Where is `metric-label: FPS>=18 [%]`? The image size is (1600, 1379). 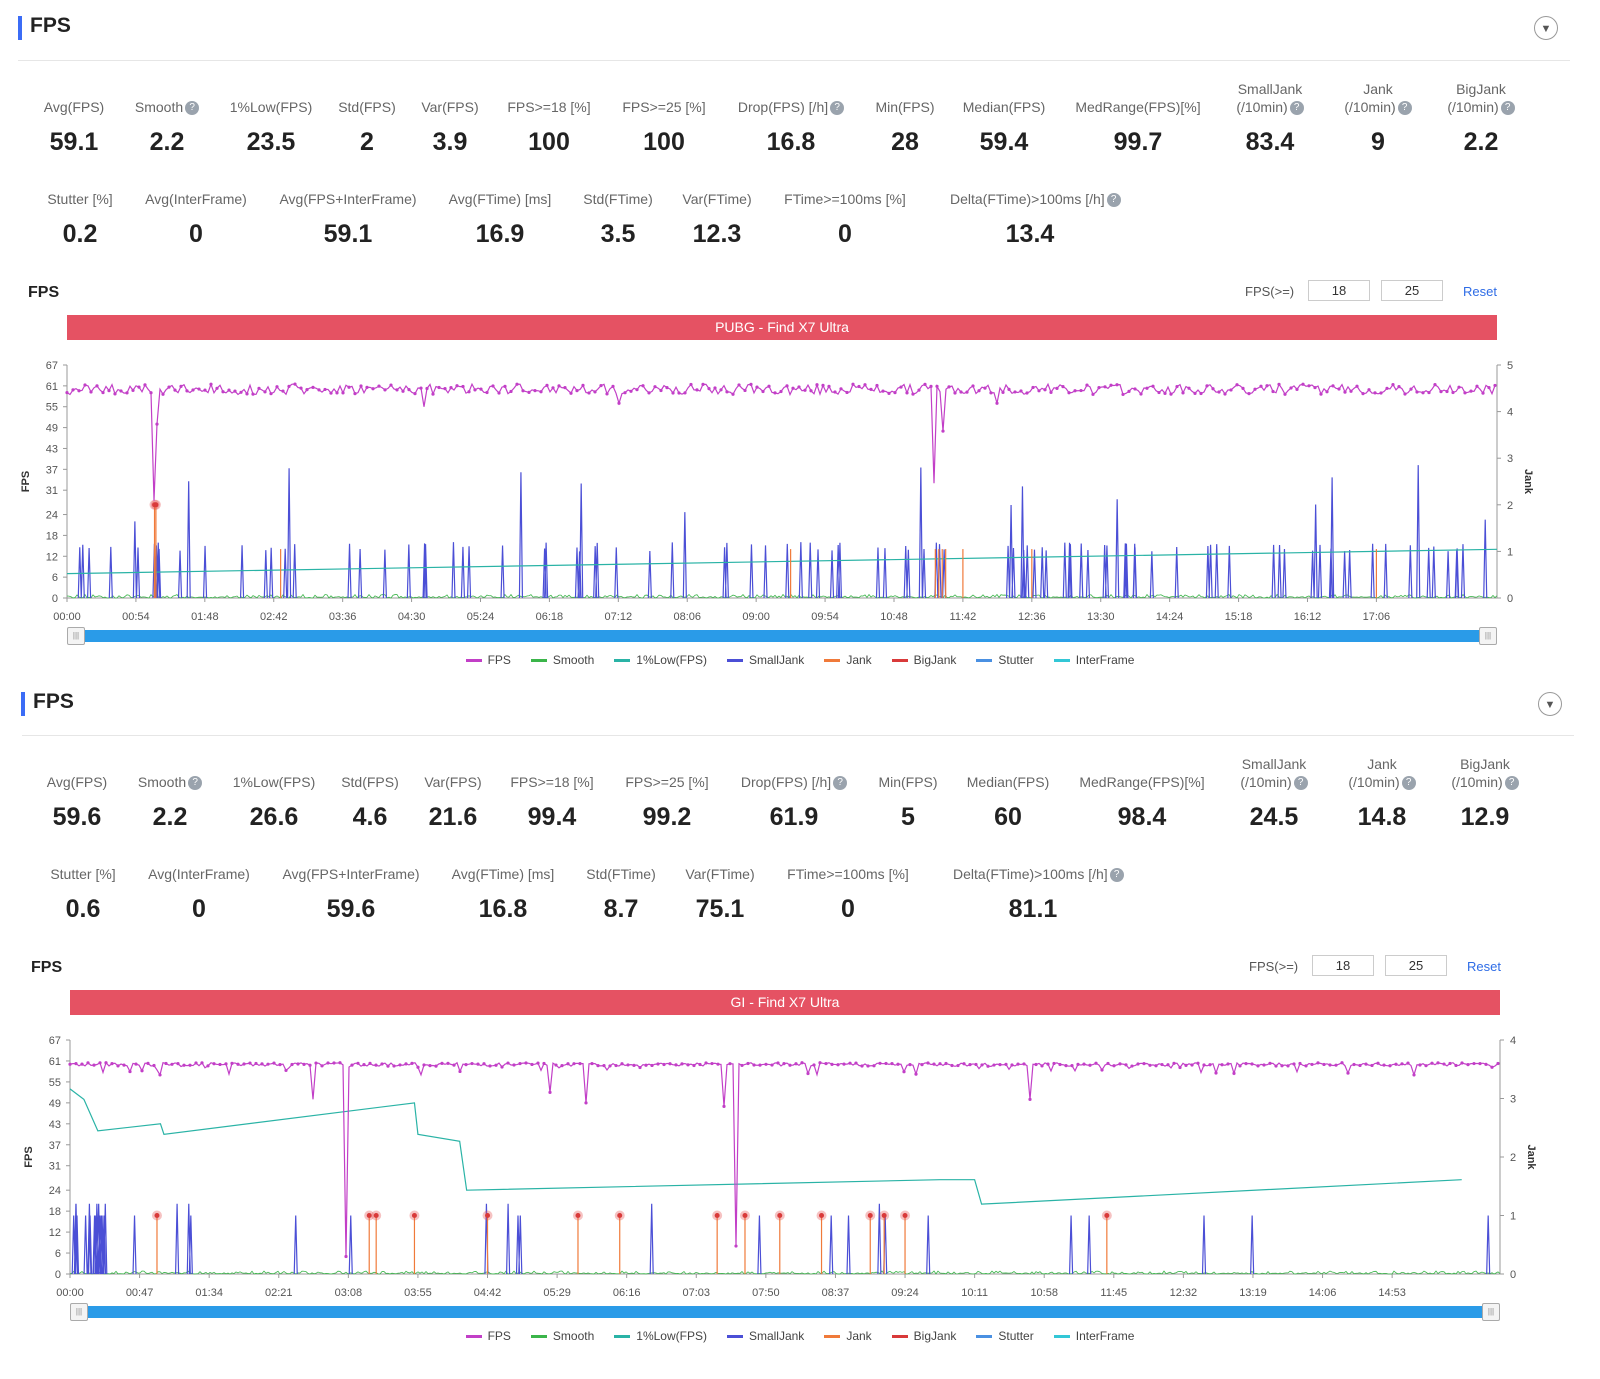 metric-label: FPS>=18 [%] is located at coordinates (552, 782).